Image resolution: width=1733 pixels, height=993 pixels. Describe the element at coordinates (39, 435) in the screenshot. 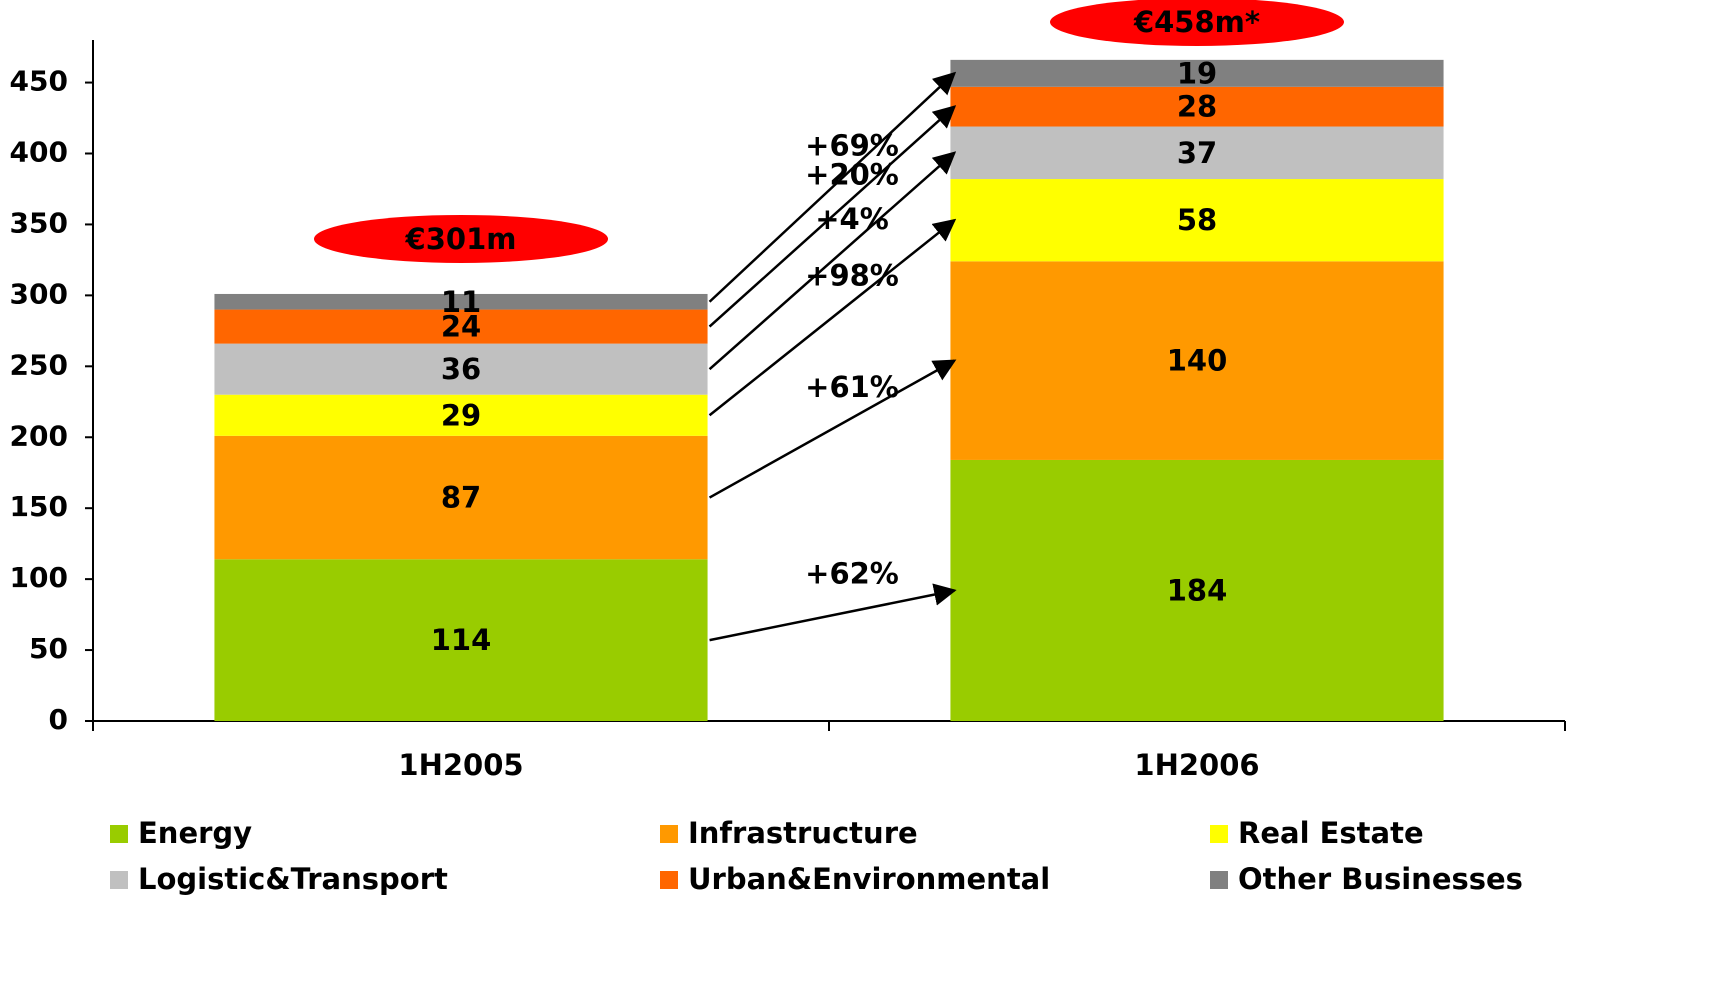

I see `y-tick-label: 200` at that location.